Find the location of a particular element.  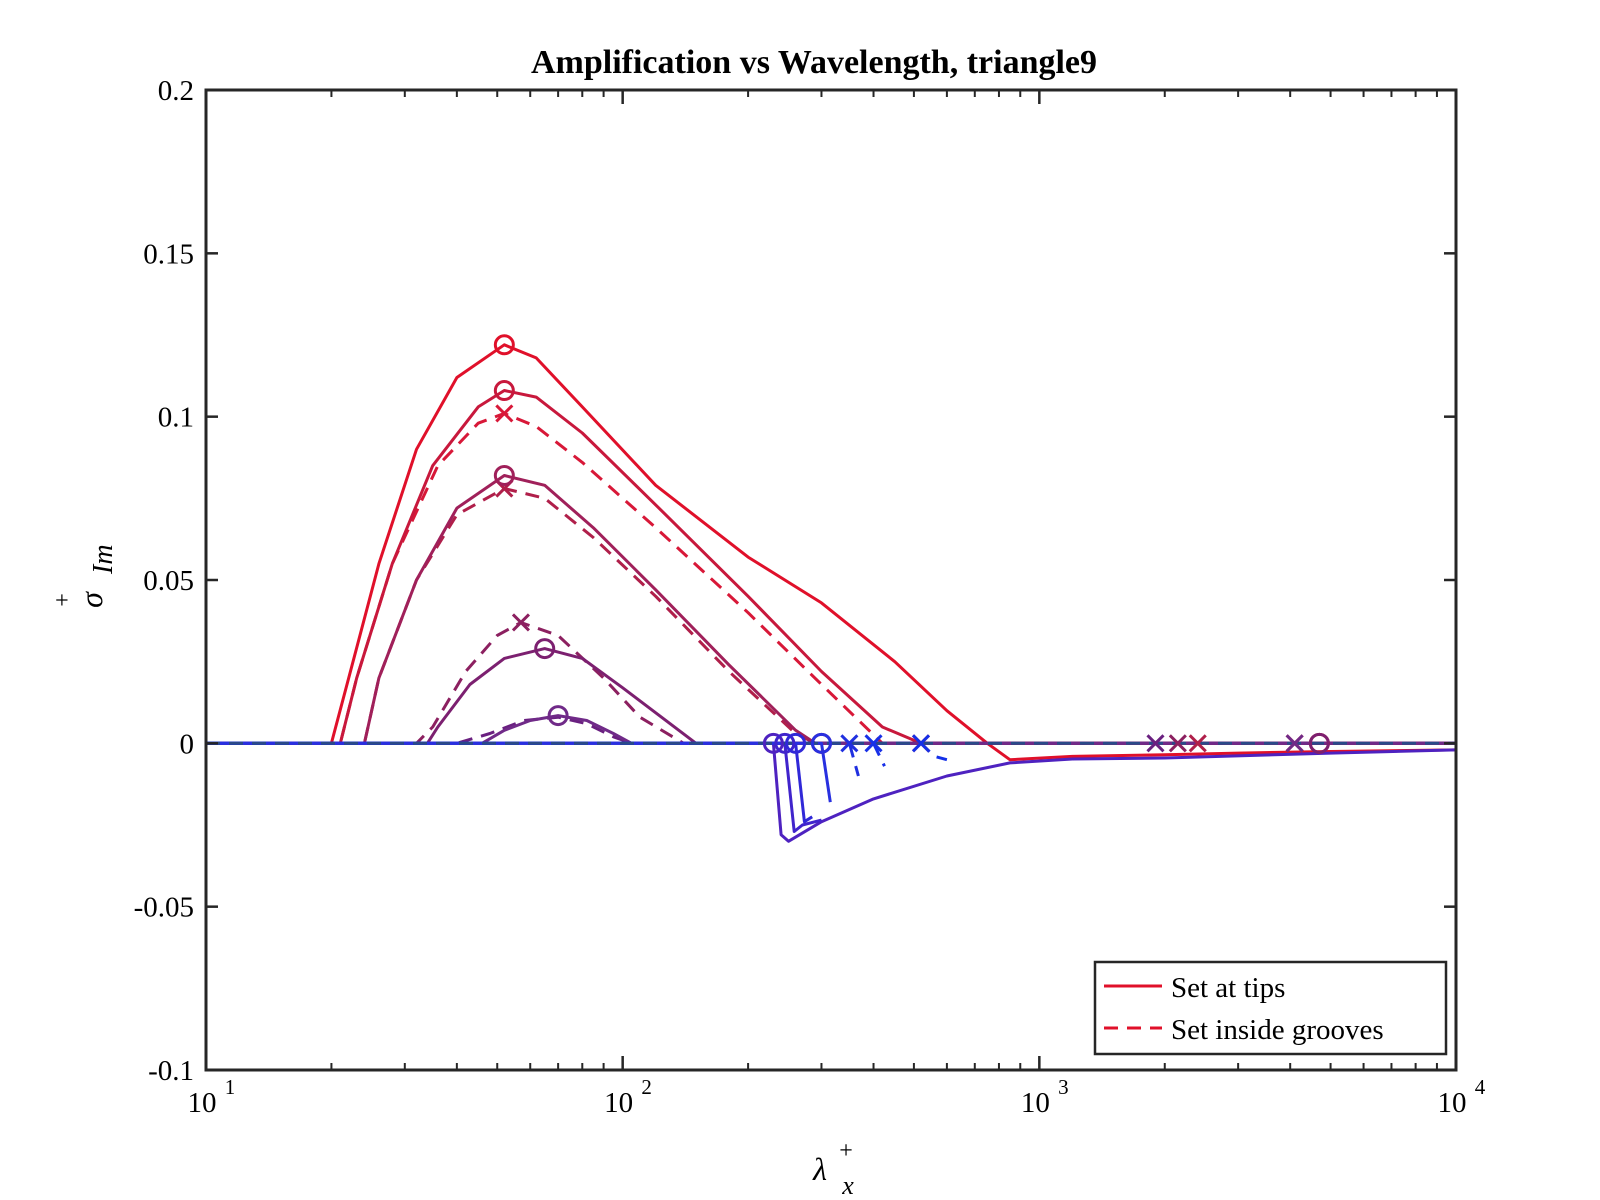

x-tick-label-0: 10 is located at coordinates (202, 1103).